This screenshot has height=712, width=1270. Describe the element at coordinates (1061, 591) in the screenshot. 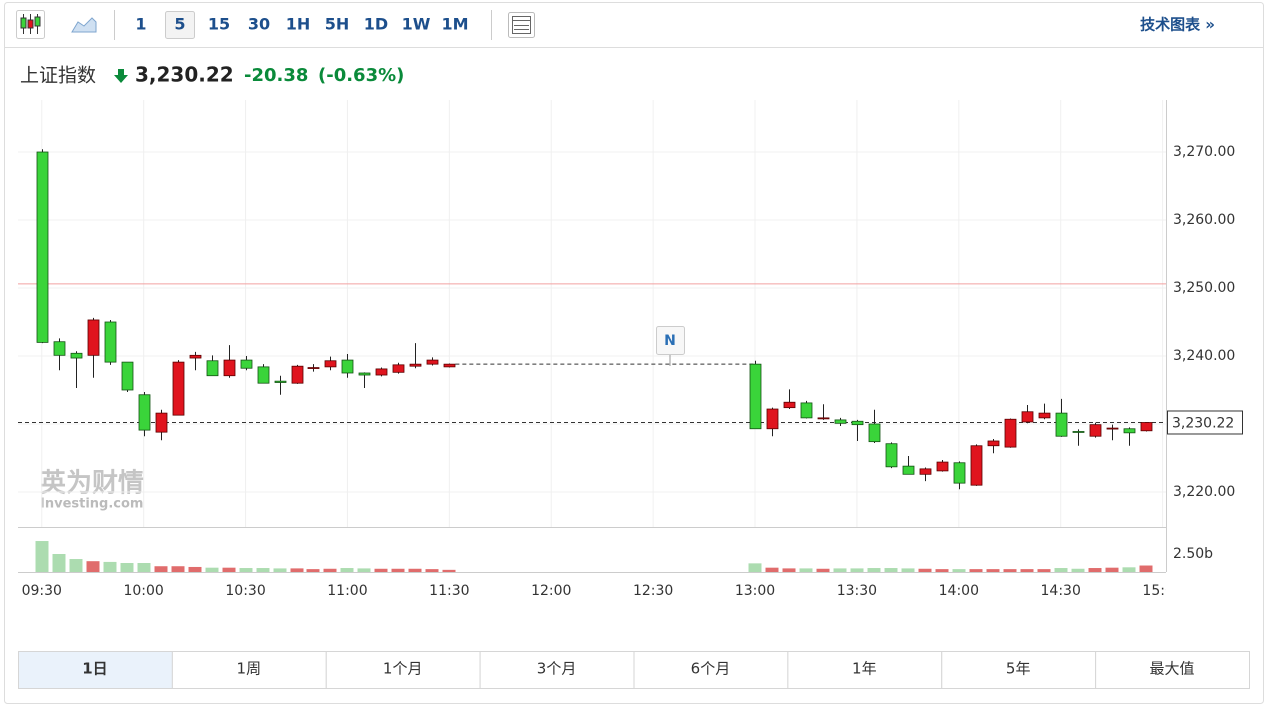

I see `x-tick-label: 14:30` at that location.